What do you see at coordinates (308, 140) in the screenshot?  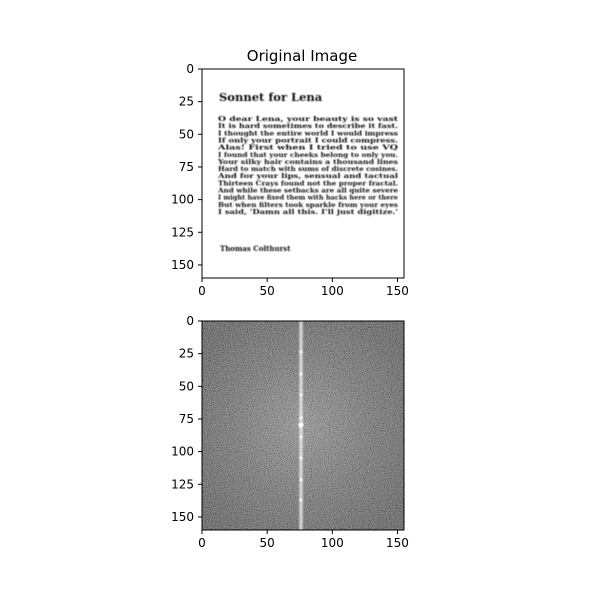 I see `document-line: If only your portrait I could compress.` at bounding box center [308, 140].